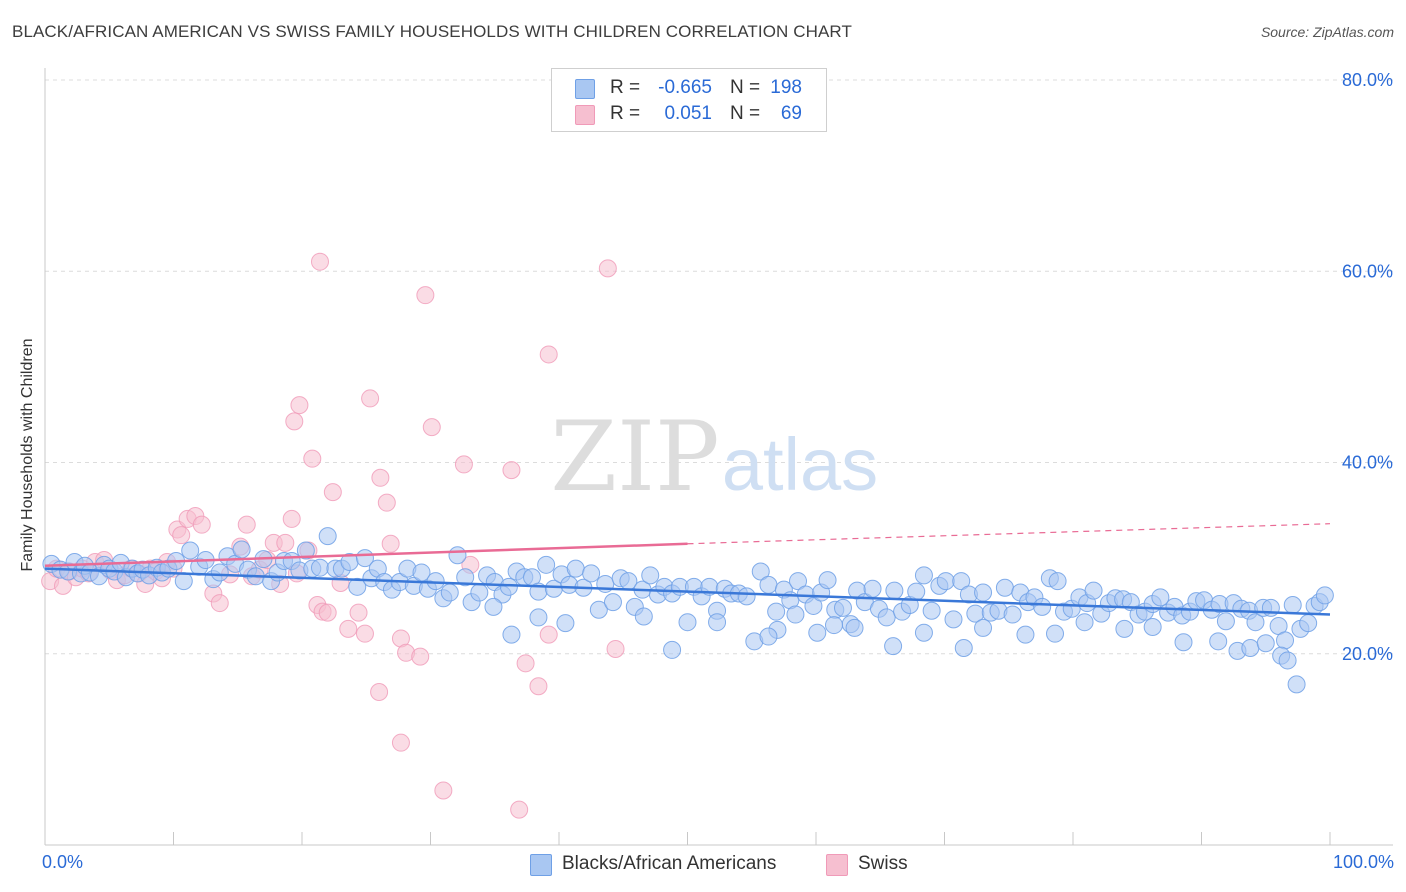 The width and height of the screenshot is (1406, 892). Describe the element at coordinates (689, 88) in the screenshot. I see `legend-row-black: R = -0.665 N = 198` at that location.